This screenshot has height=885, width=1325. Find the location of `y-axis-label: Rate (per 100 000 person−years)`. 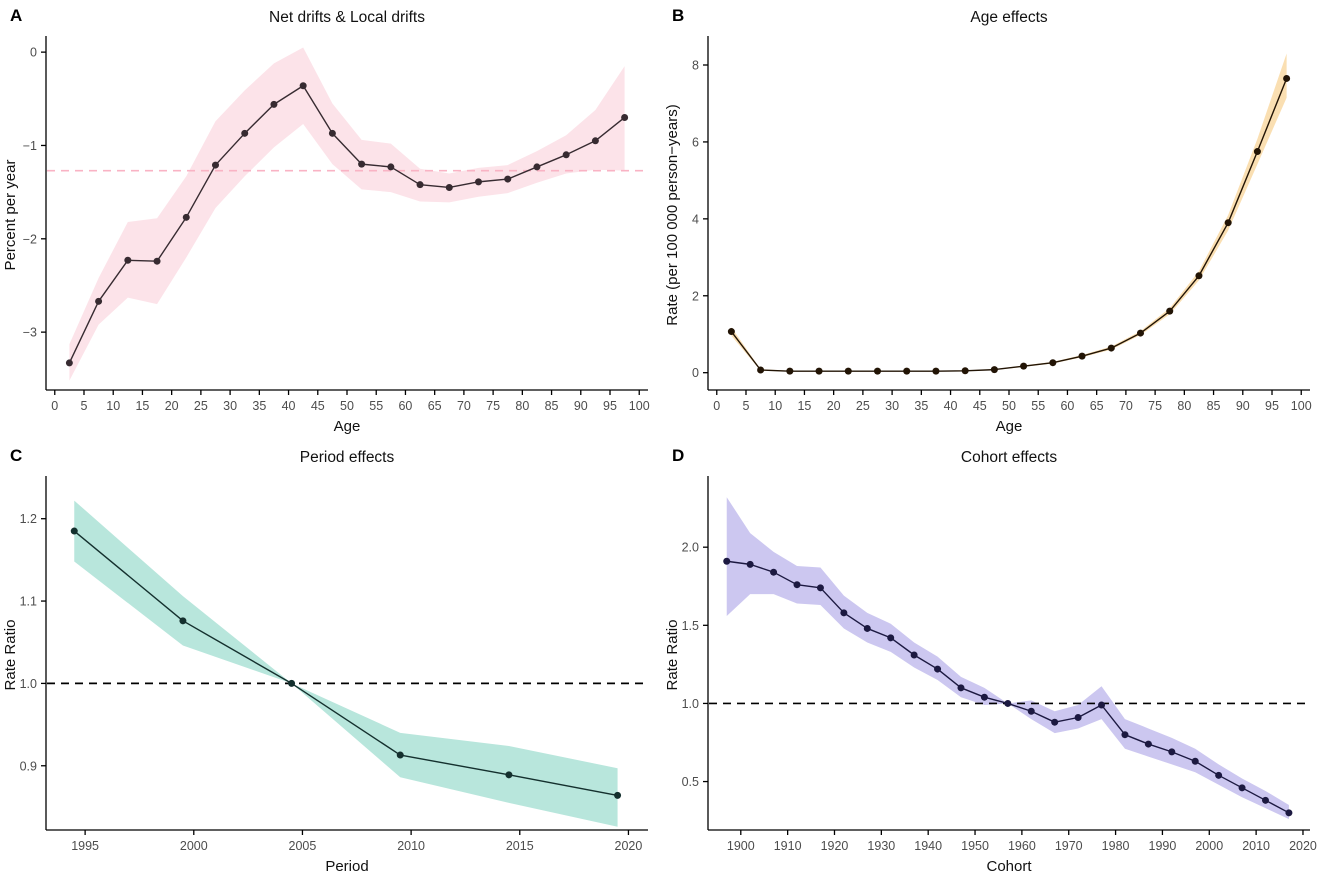

y-axis-label: Rate (per 100 000 person−years) is located at coordinates (672, 214).